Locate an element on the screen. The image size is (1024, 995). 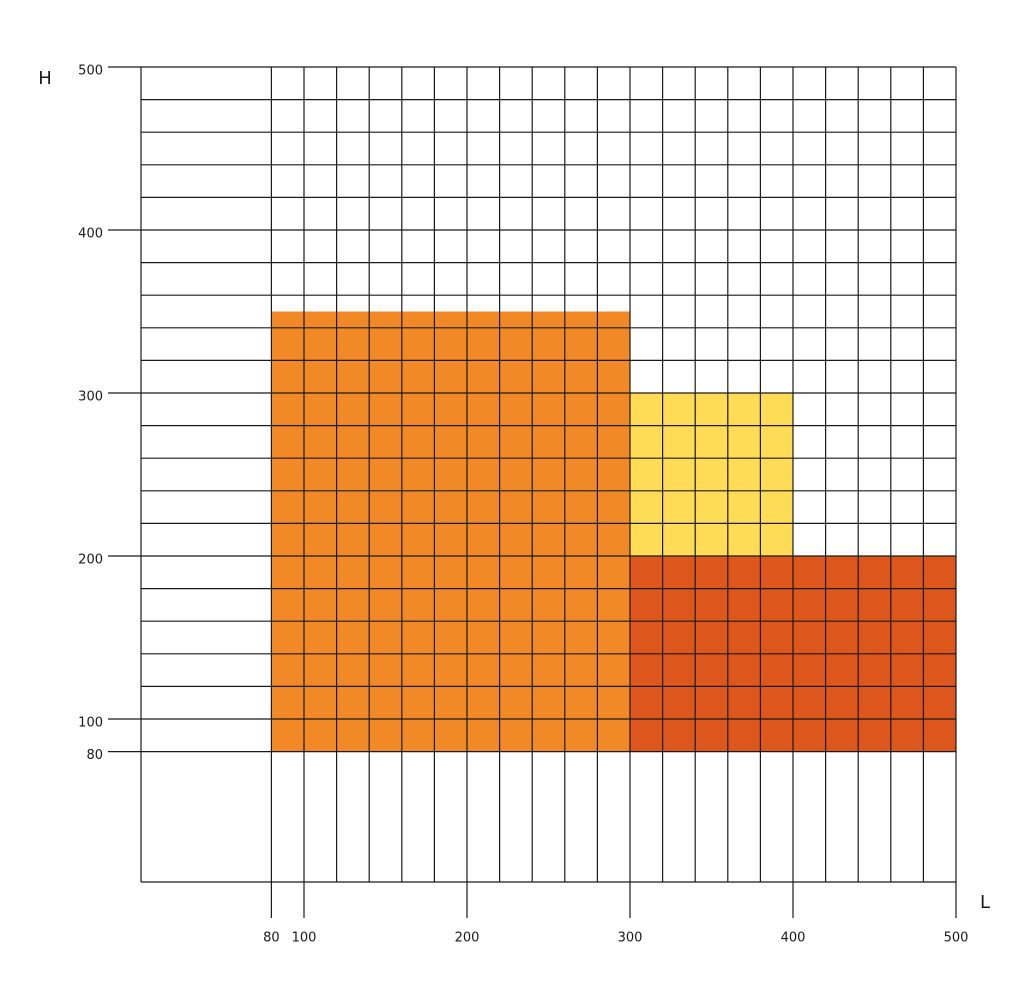
area-block is located at coordinates (711, 474).